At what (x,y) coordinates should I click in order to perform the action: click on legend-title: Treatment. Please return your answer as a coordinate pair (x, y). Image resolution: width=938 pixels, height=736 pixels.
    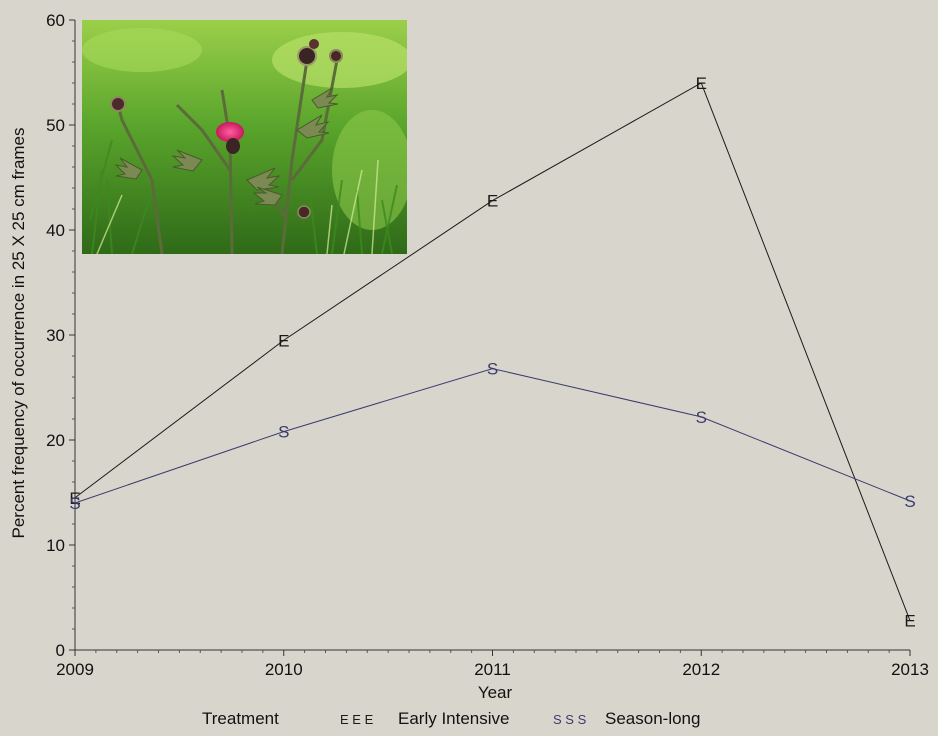
    Looking at the image, I should click on (240, 718).